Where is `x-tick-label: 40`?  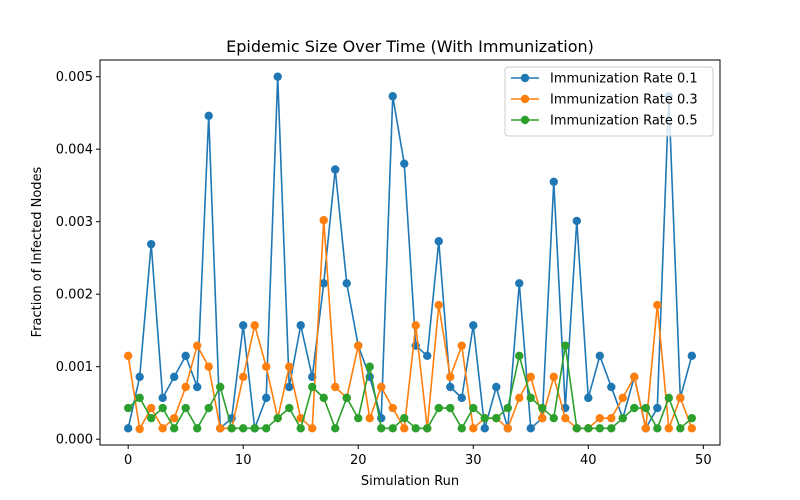
x-tick-label: 40 is located at coordinates (588, 460).